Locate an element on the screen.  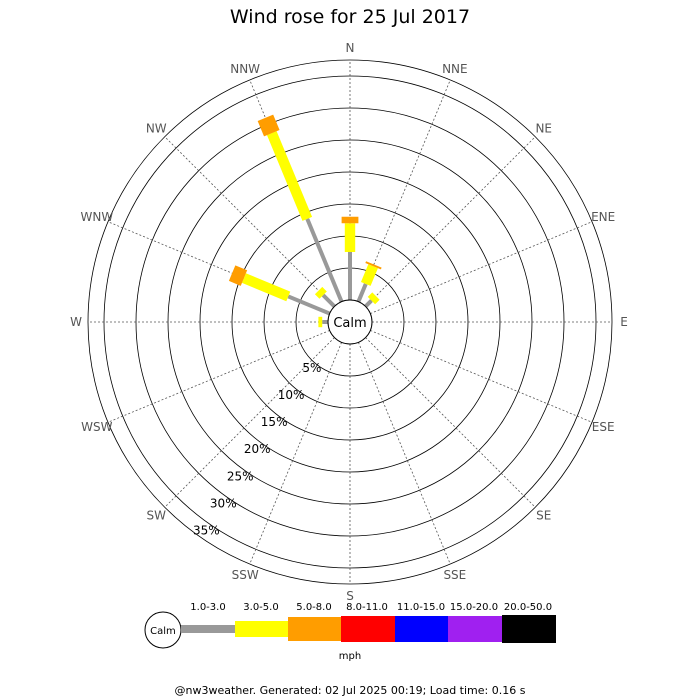
spoke-se is located at coordinates (450, 422).